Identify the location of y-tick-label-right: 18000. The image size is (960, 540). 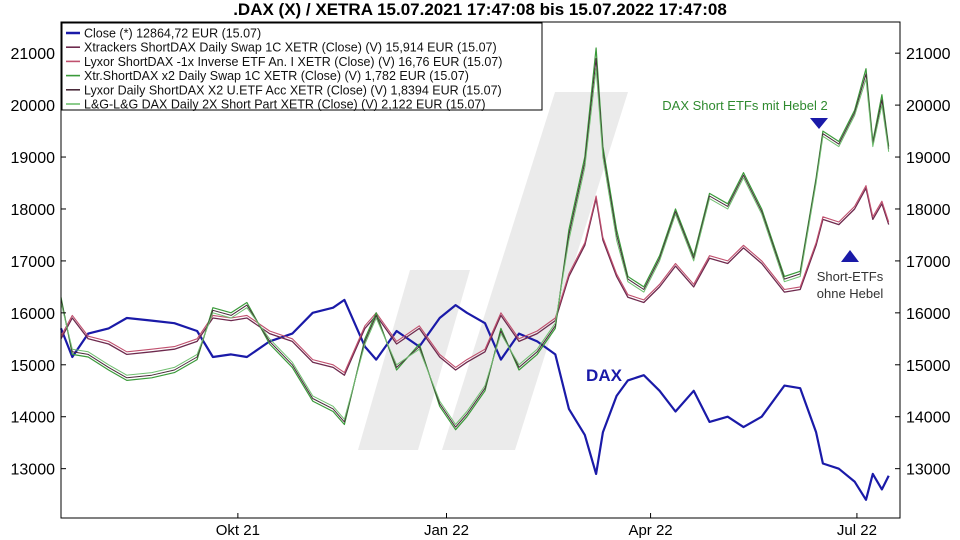
(928, 210).